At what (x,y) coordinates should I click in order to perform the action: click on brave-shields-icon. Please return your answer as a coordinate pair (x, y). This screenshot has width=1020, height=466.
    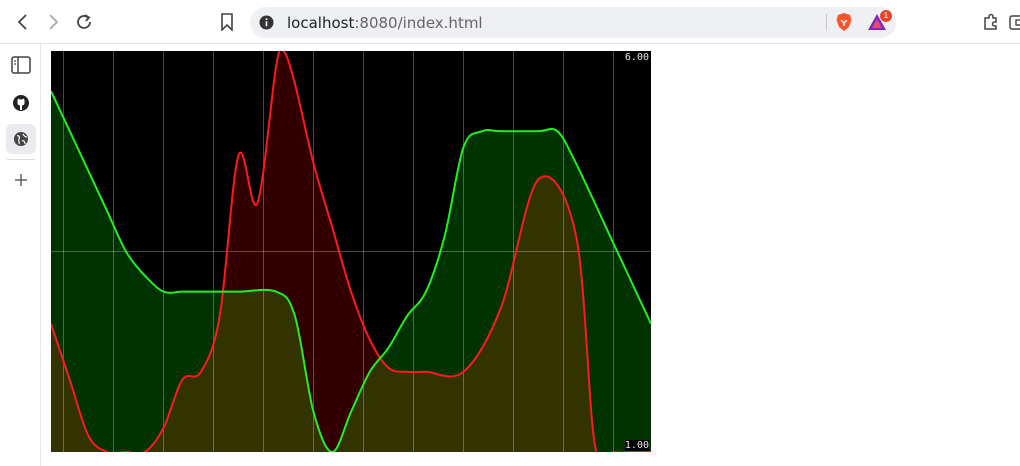
    Looking at the image, I should click on (844, 22).